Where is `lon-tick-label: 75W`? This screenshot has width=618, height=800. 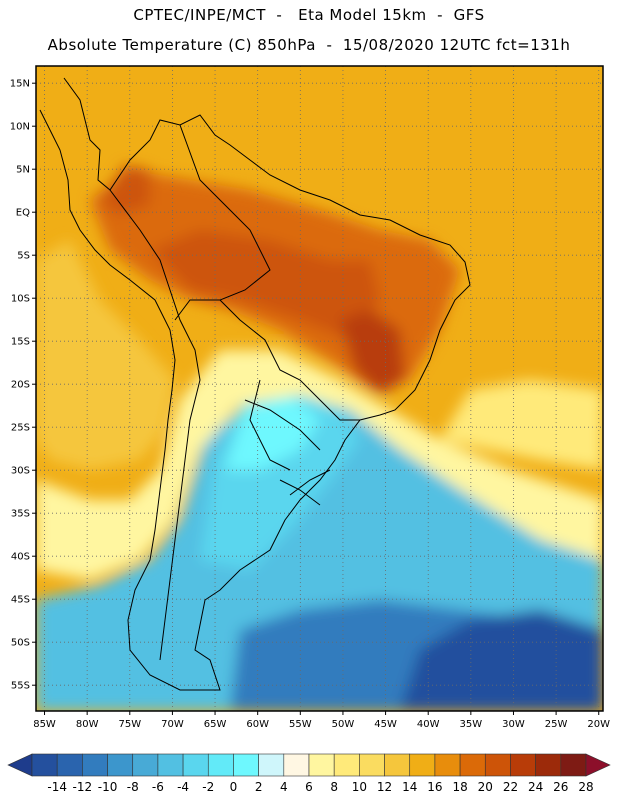
lon-tick-label: 75W is located at coordinates (129, 724).